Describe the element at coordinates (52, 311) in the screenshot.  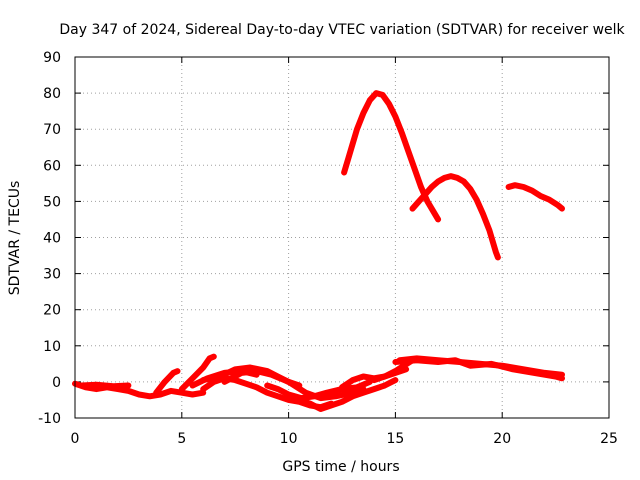
I see `y-tick-label: 20` at that location.